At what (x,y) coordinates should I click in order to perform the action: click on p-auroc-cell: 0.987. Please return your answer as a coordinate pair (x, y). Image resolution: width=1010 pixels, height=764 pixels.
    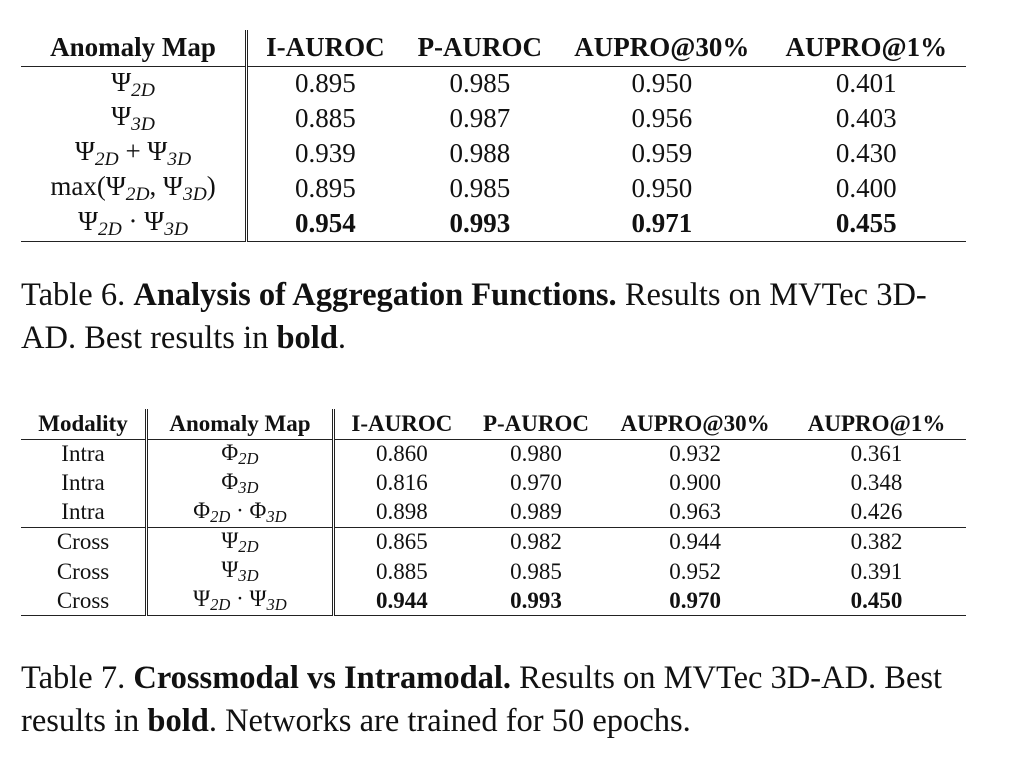
    Looking at the image, I should click on (480, 118).